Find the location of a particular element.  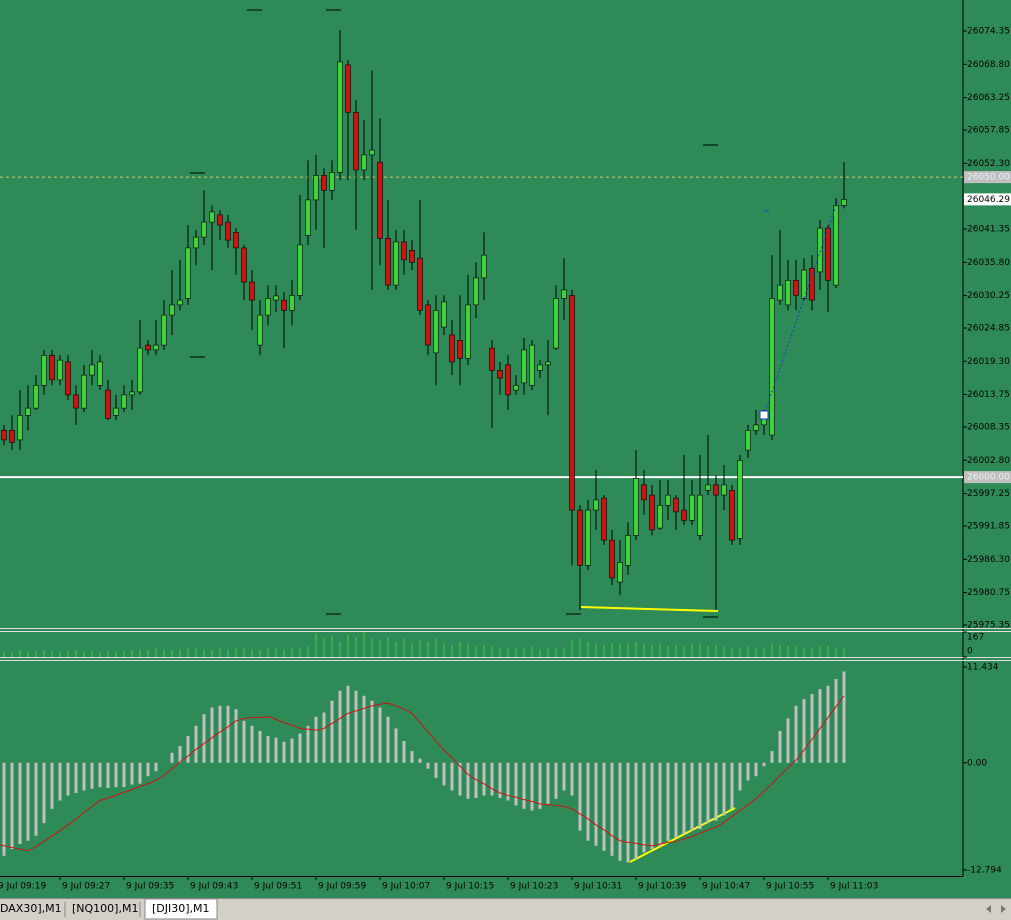

x-tick-label: 9 Jul 09:59 is located at coordinates (342, 887).